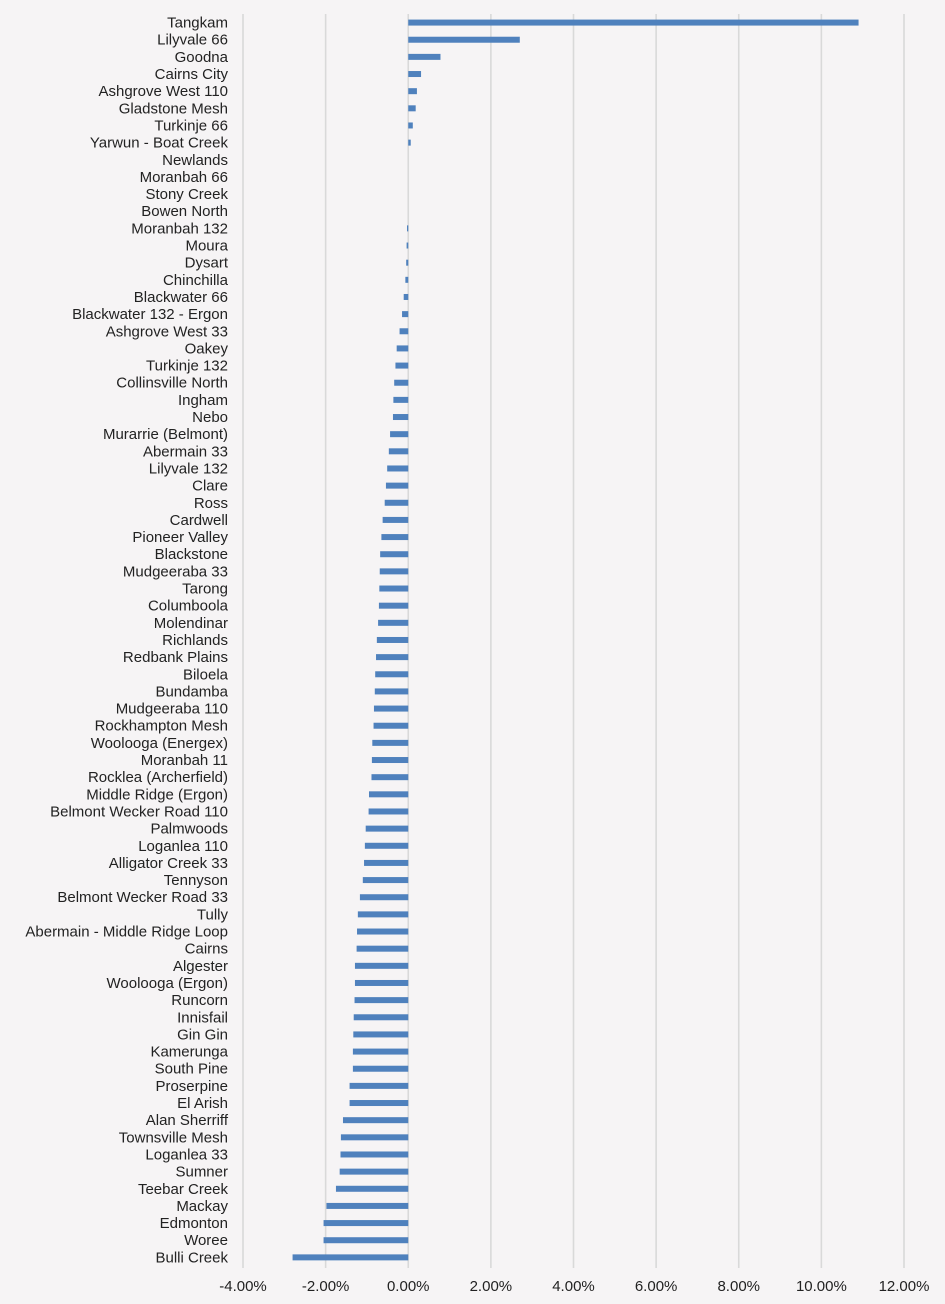 The image size is (945, 1304). Describe the element at coordinates (179, 228) in the screenshot. I see `category-label: Moranbah 132` at that location.